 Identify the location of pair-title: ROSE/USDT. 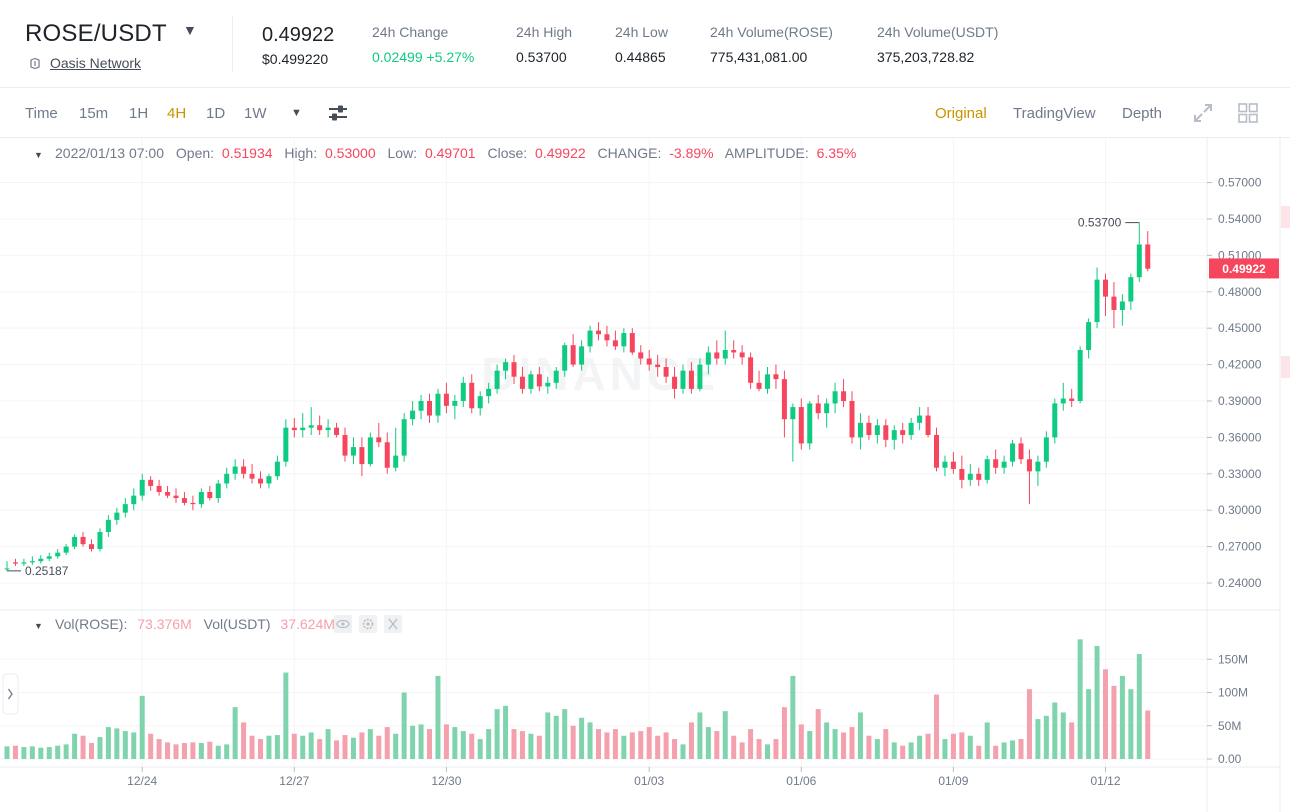
(96, 33).